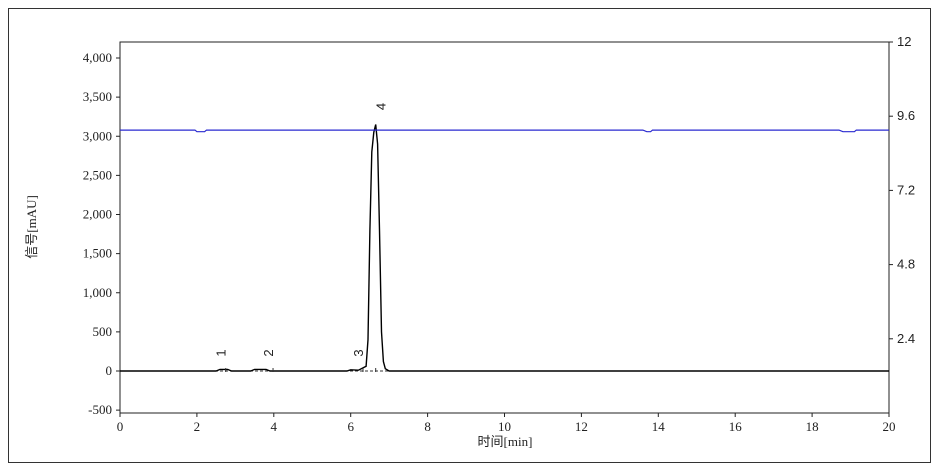 The height and width of the screenshot is (474, 940). I want to click on peak-label: 4, so click(381, 106).